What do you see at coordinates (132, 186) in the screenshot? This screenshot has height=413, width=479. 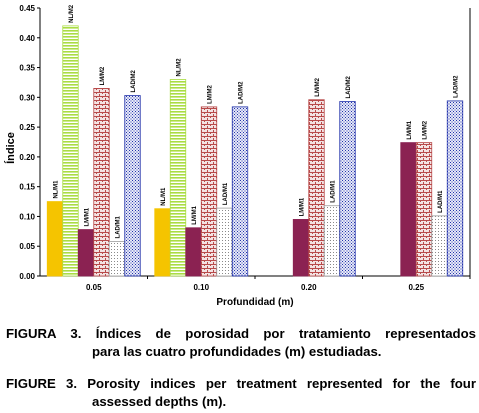 I see `bar-lad-m2-0.05` at bounding box center [132, 186].